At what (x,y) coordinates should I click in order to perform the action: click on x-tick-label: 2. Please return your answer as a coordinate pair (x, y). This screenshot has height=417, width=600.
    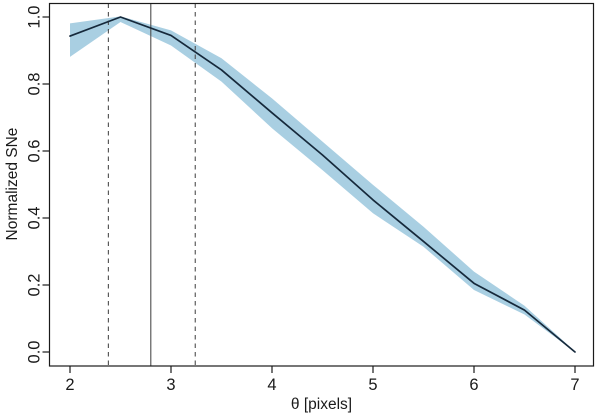
    Looking at the image, I should click on (69, 385).